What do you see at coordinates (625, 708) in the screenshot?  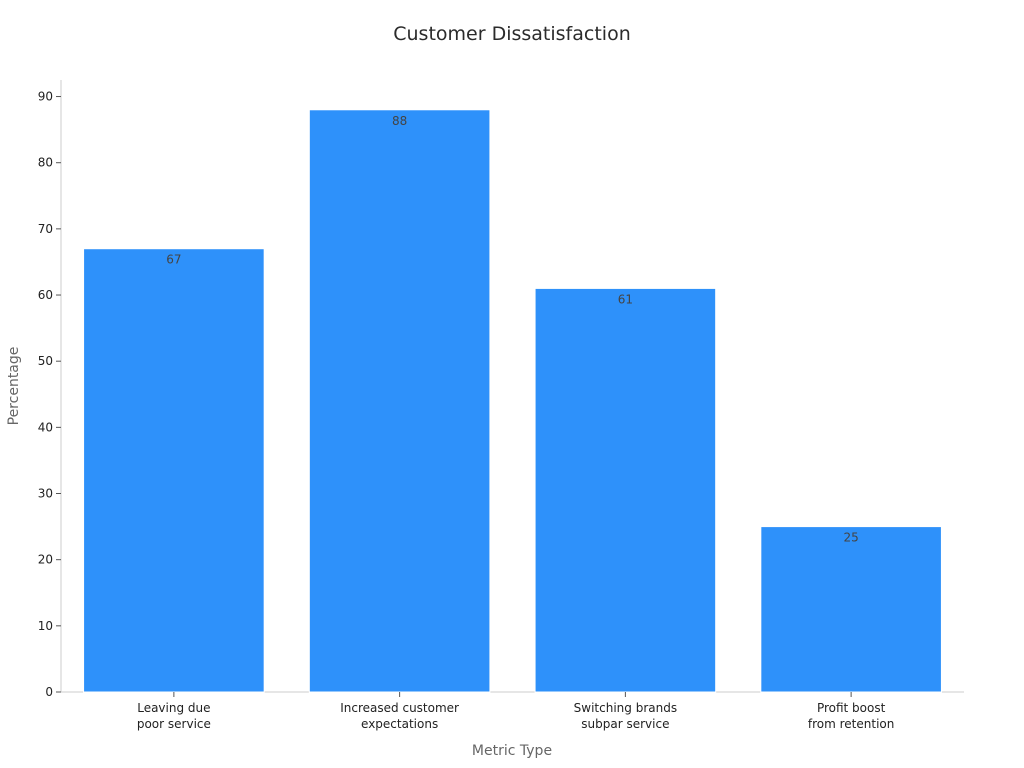 I see `x-tick-label: Switching brands` at bounding box center [625, 708].